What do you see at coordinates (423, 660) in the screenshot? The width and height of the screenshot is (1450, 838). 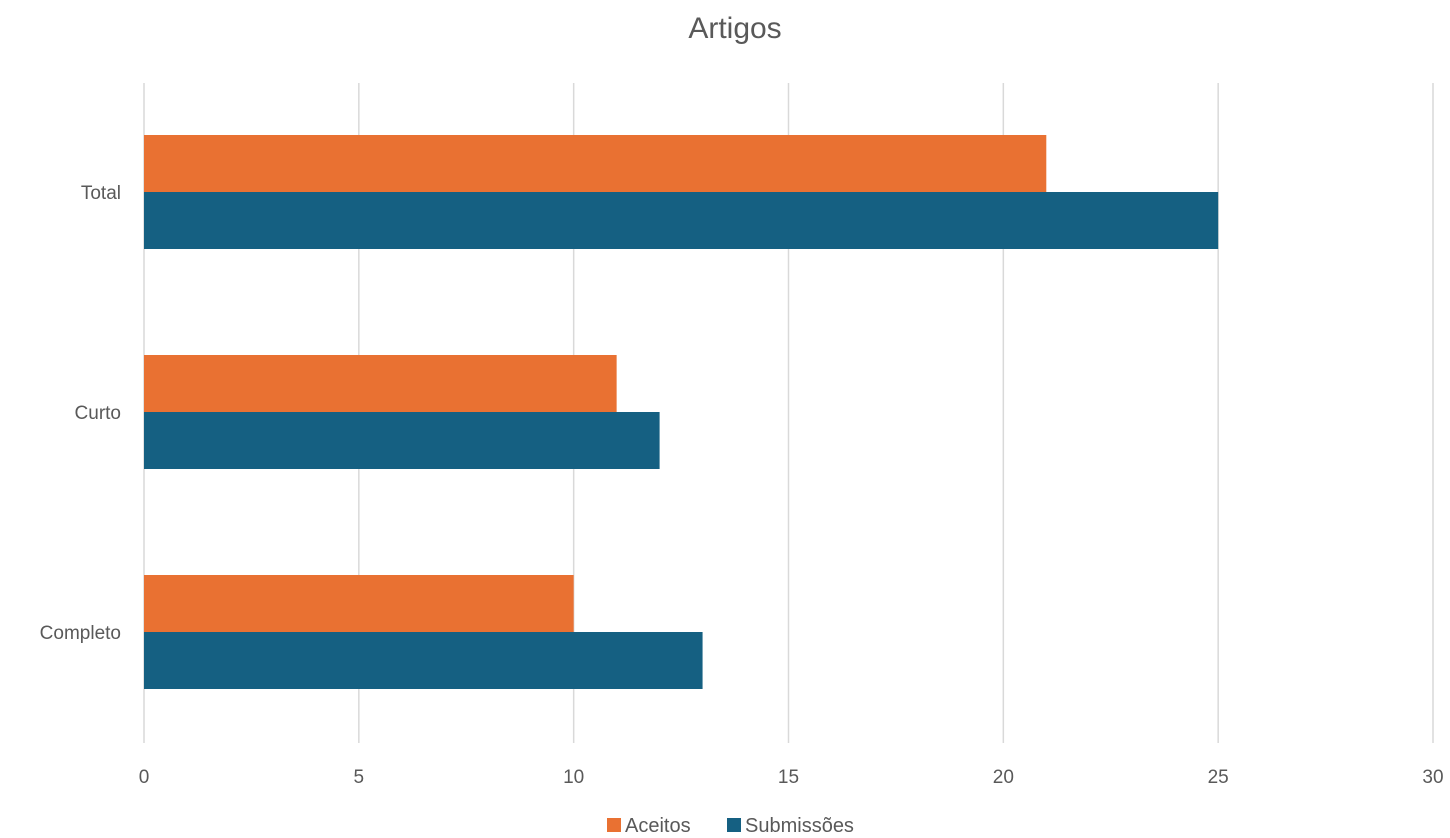 I see `bar-completo-submissoes` at bounding box center [423, 660].